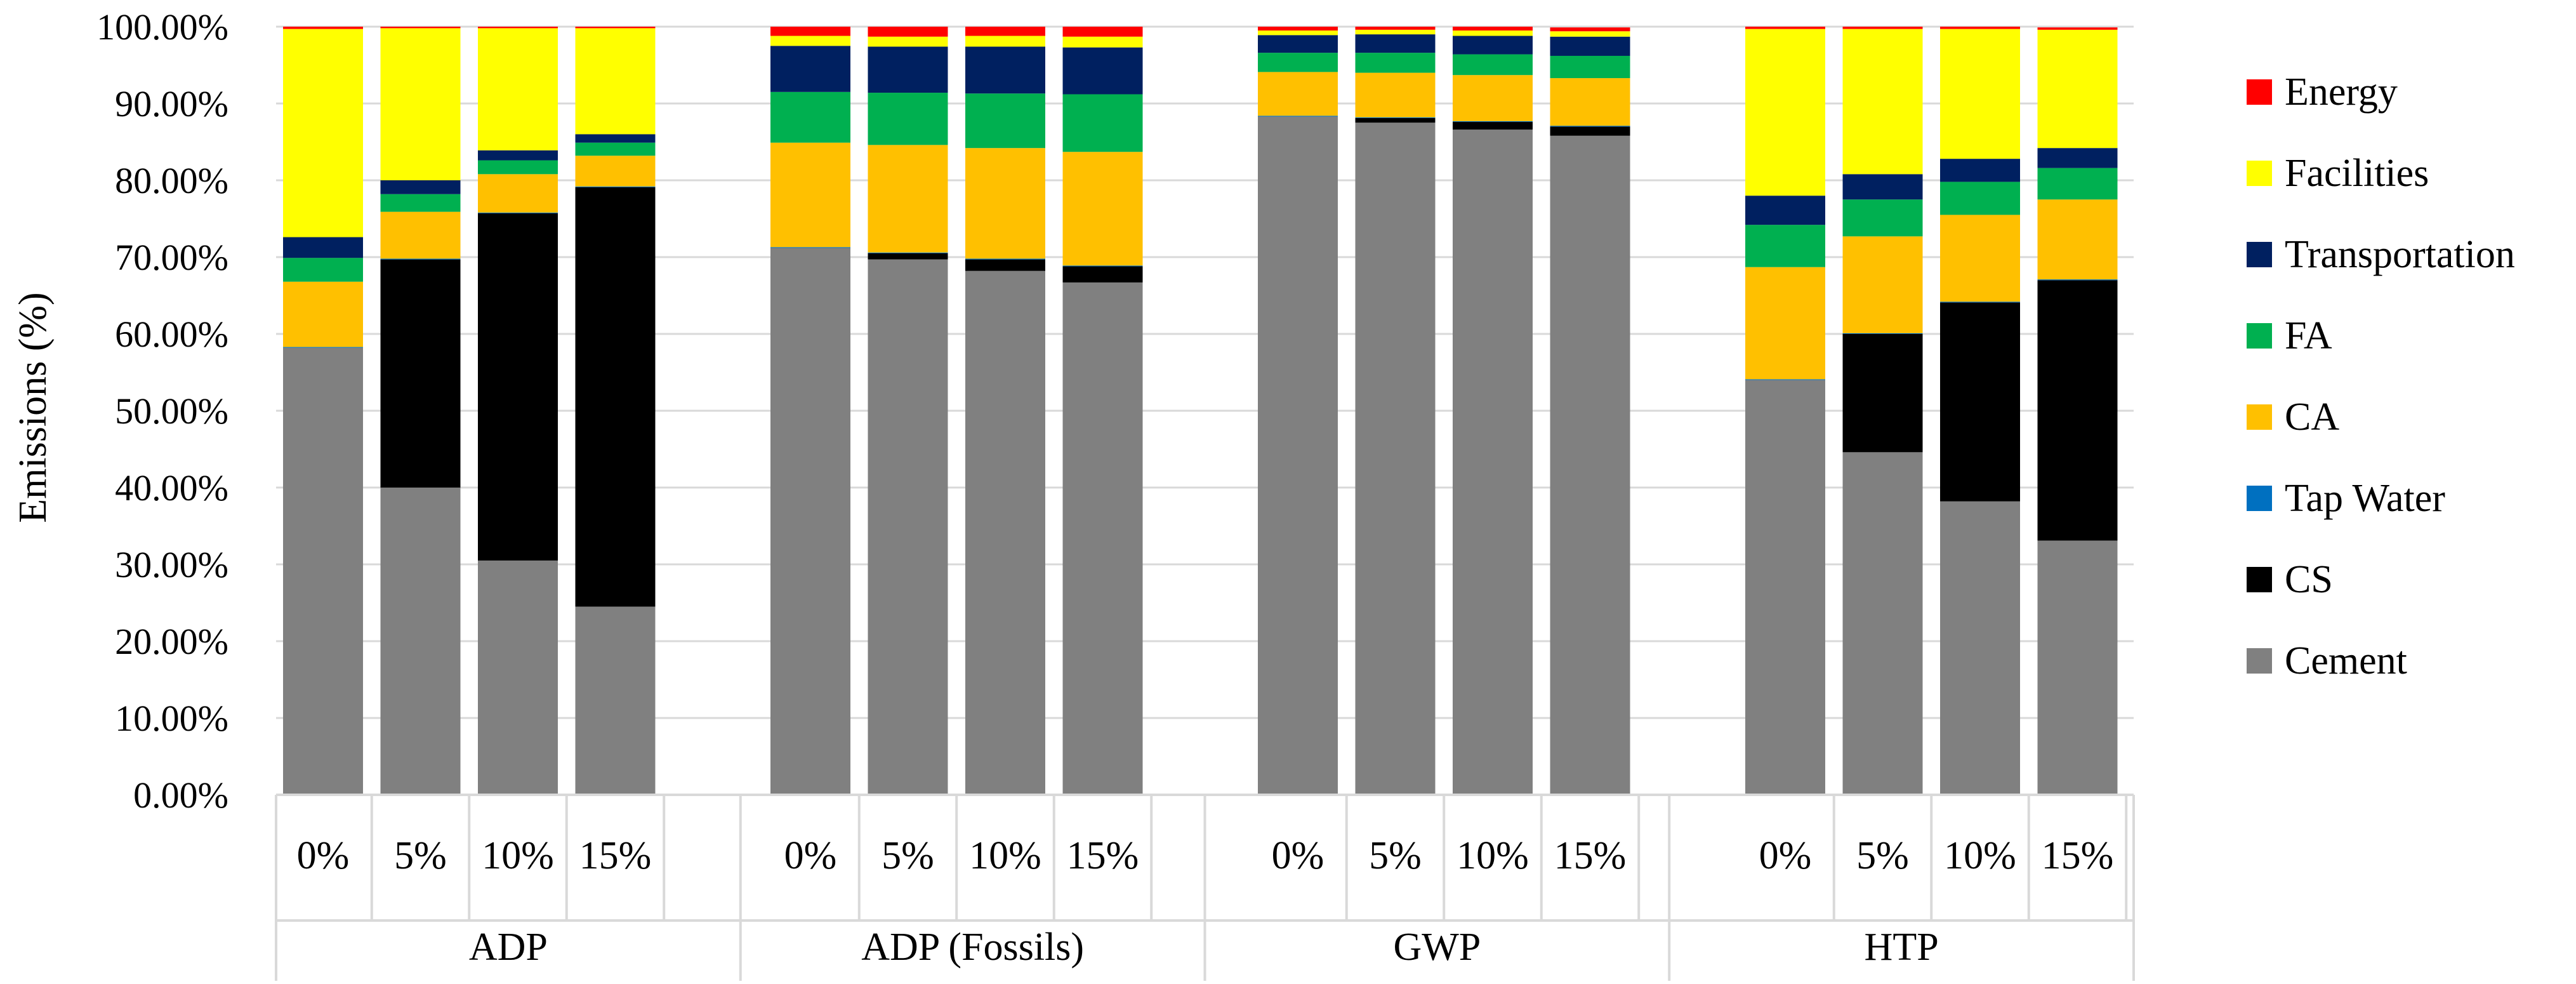 Image resolution: width=2576 pixels, height=984 pixels. Describe the element at coordinates (2338, 174) in the screenshot. I see `legend-item: Facilities` at that location.